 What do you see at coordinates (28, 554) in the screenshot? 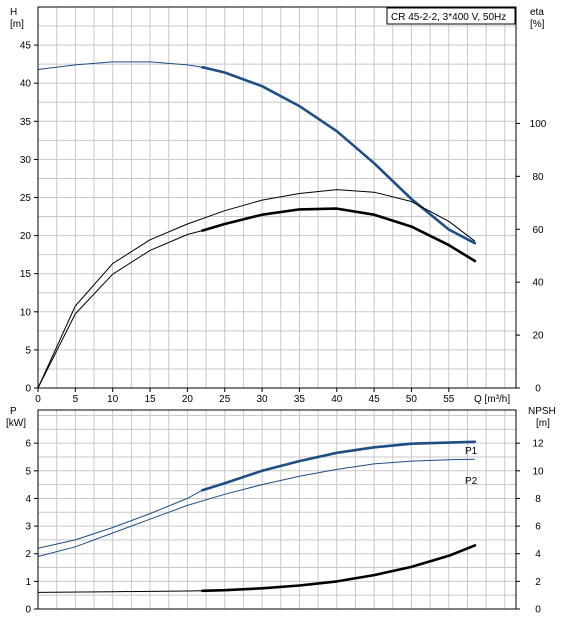
I see `lower-left-tick-label: 2` at bounding box center [28, 554].